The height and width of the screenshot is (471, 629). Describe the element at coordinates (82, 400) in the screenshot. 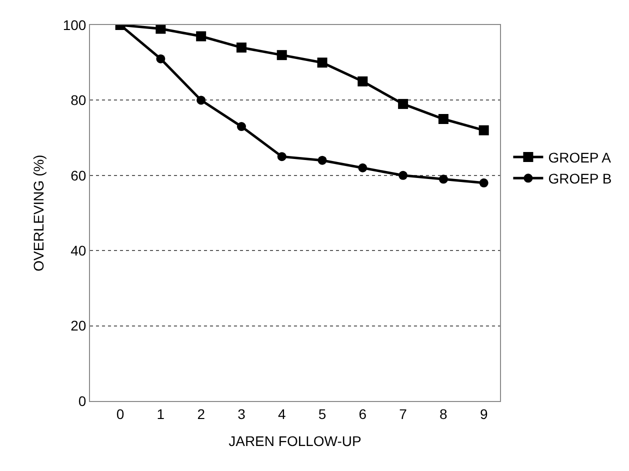

I see `y-tick-label: 0` at that location.